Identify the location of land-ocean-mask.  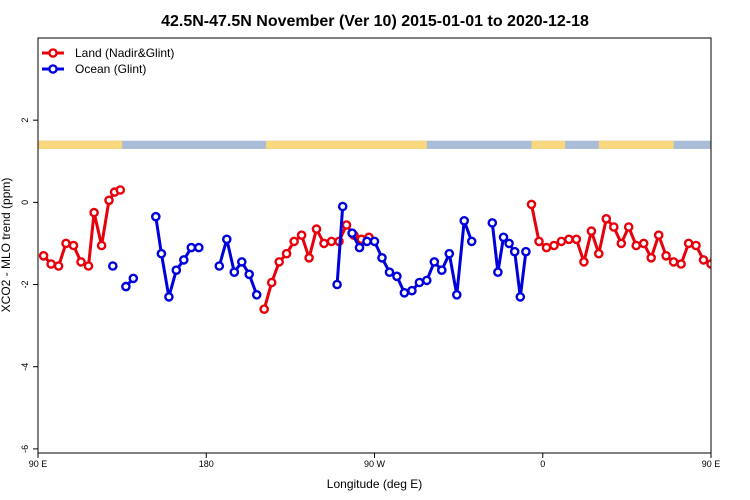
(374, 144).